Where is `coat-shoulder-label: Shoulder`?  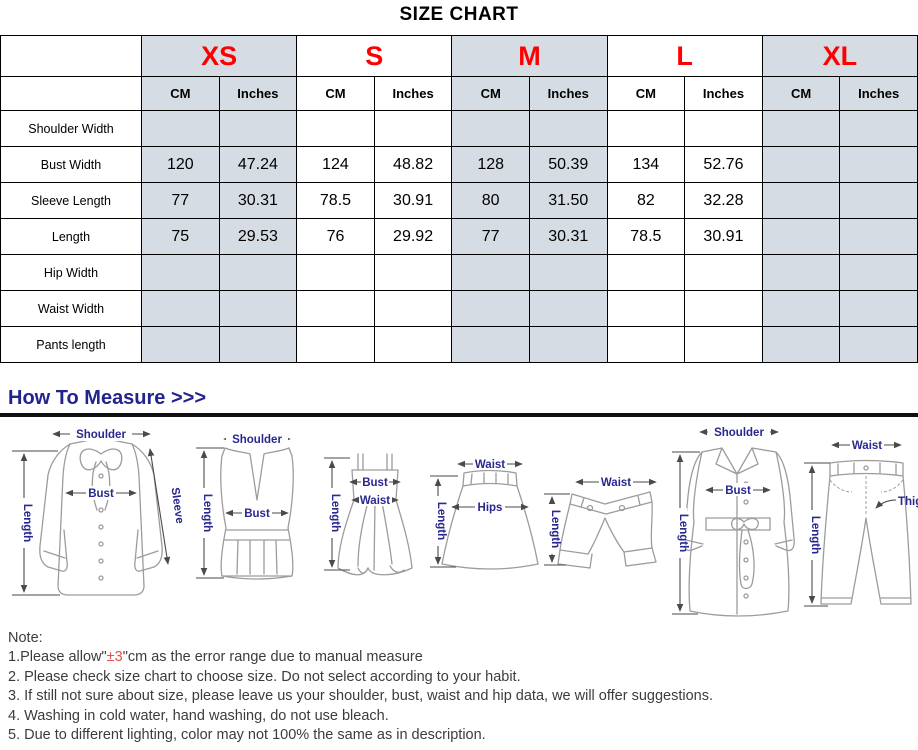
coat-shoulder-label: Shoulder is located at coordinates (739, 433).